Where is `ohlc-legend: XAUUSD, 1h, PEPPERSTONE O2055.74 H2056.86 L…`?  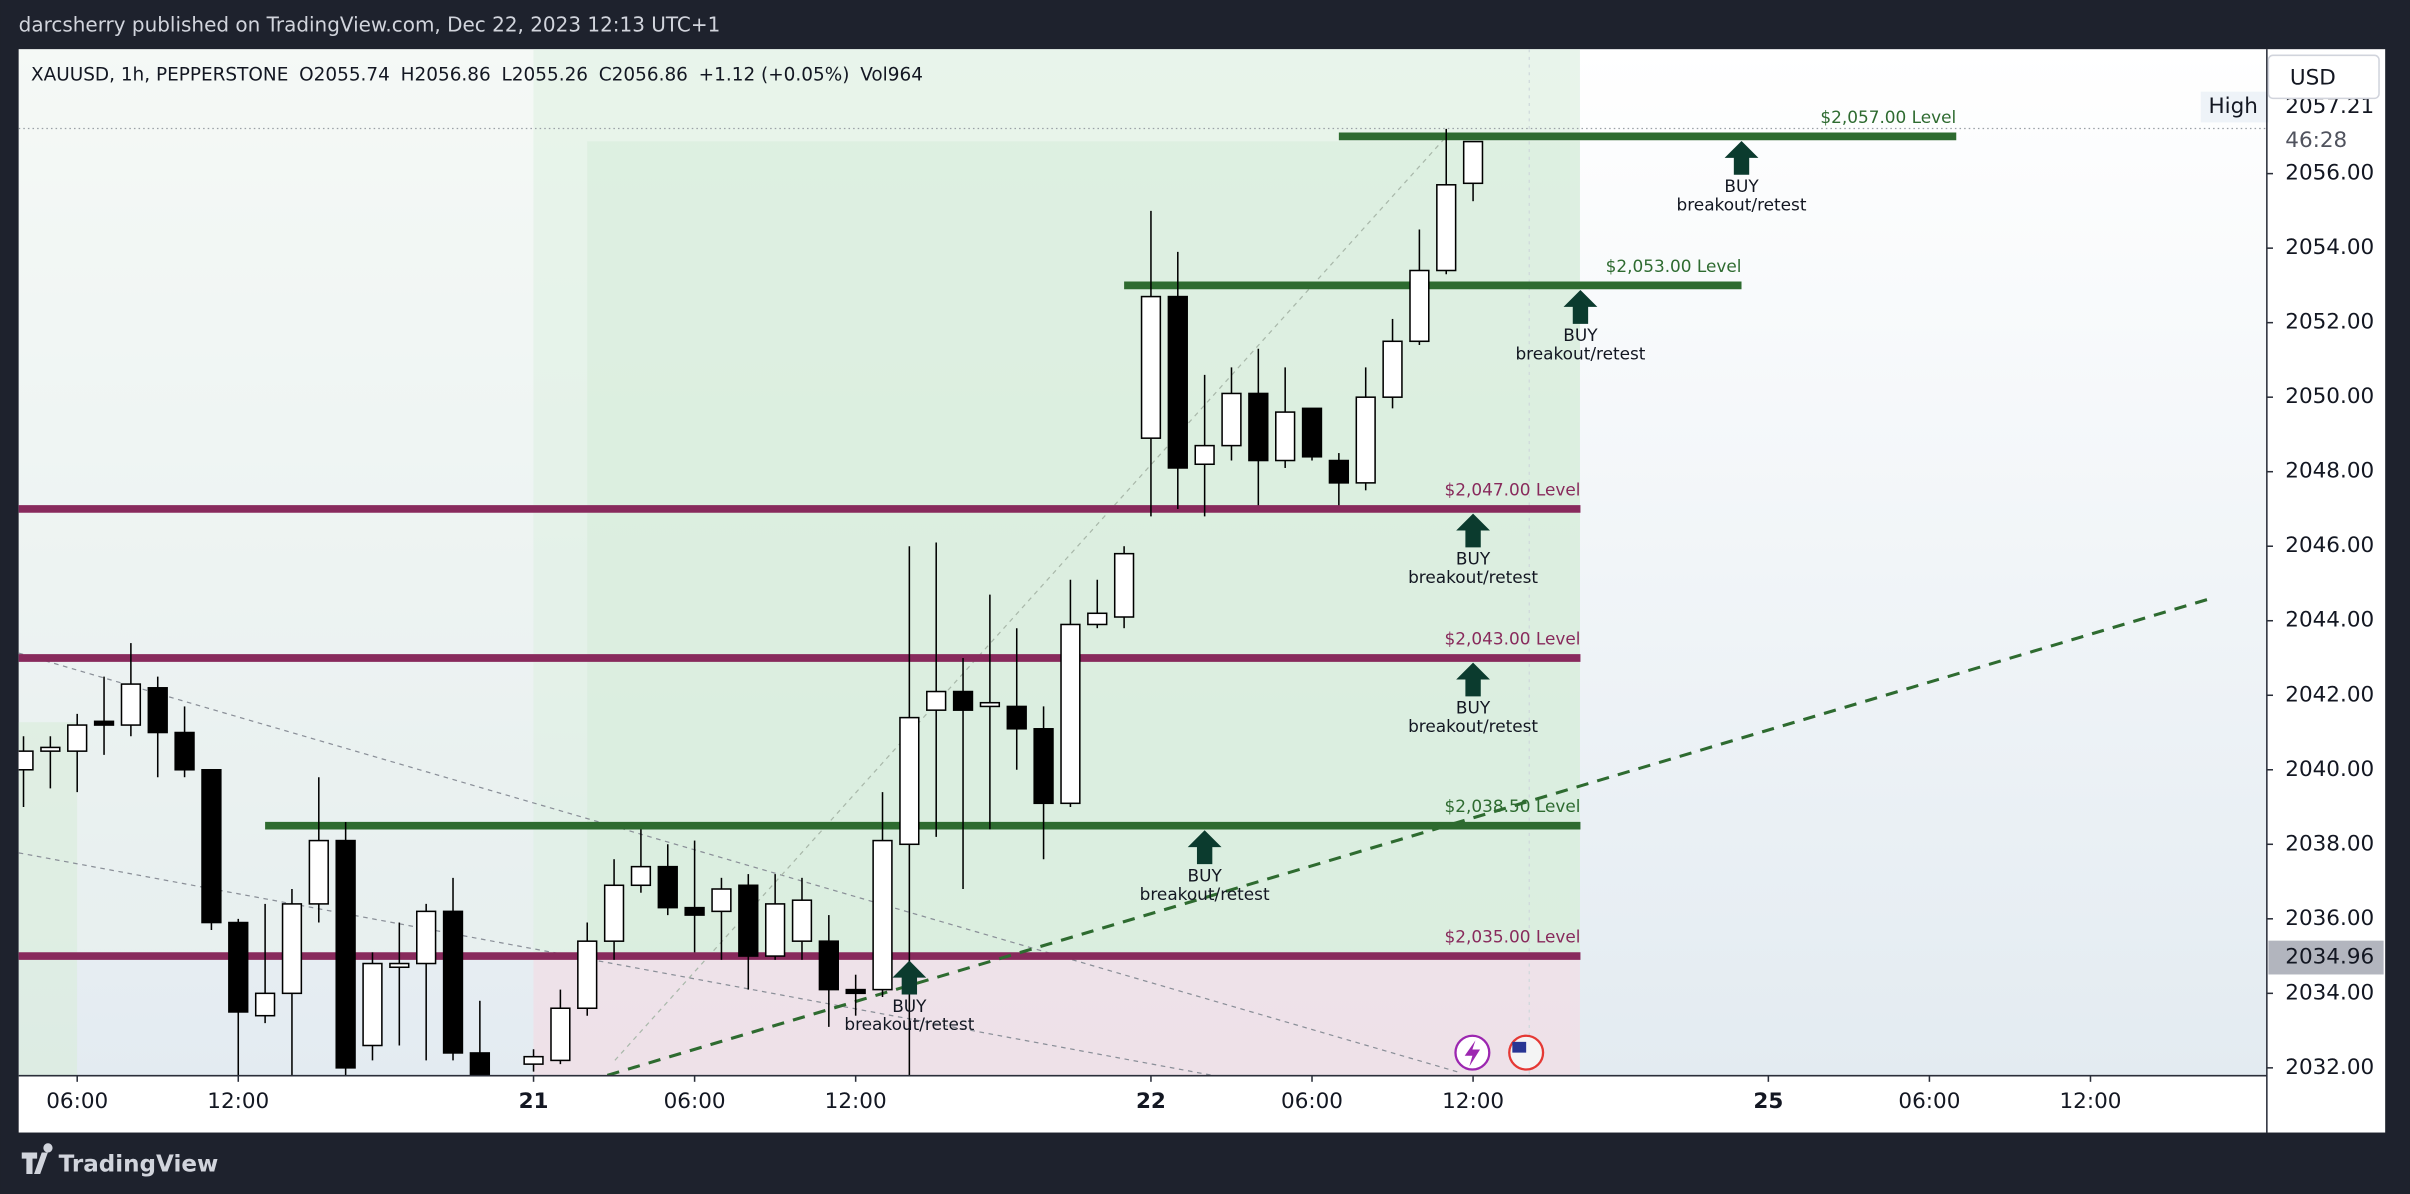 ohlc-legend: XAUUSD, 1h, PEPPERSTONE O2055.74 H2056.86 L… is located at coordinates (477, 74).